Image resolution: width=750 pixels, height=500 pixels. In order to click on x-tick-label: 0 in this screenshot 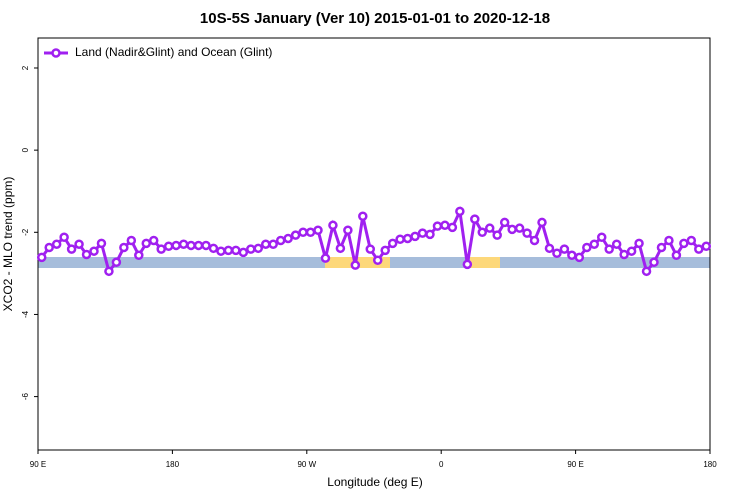, I will do `click(441, 464)`.